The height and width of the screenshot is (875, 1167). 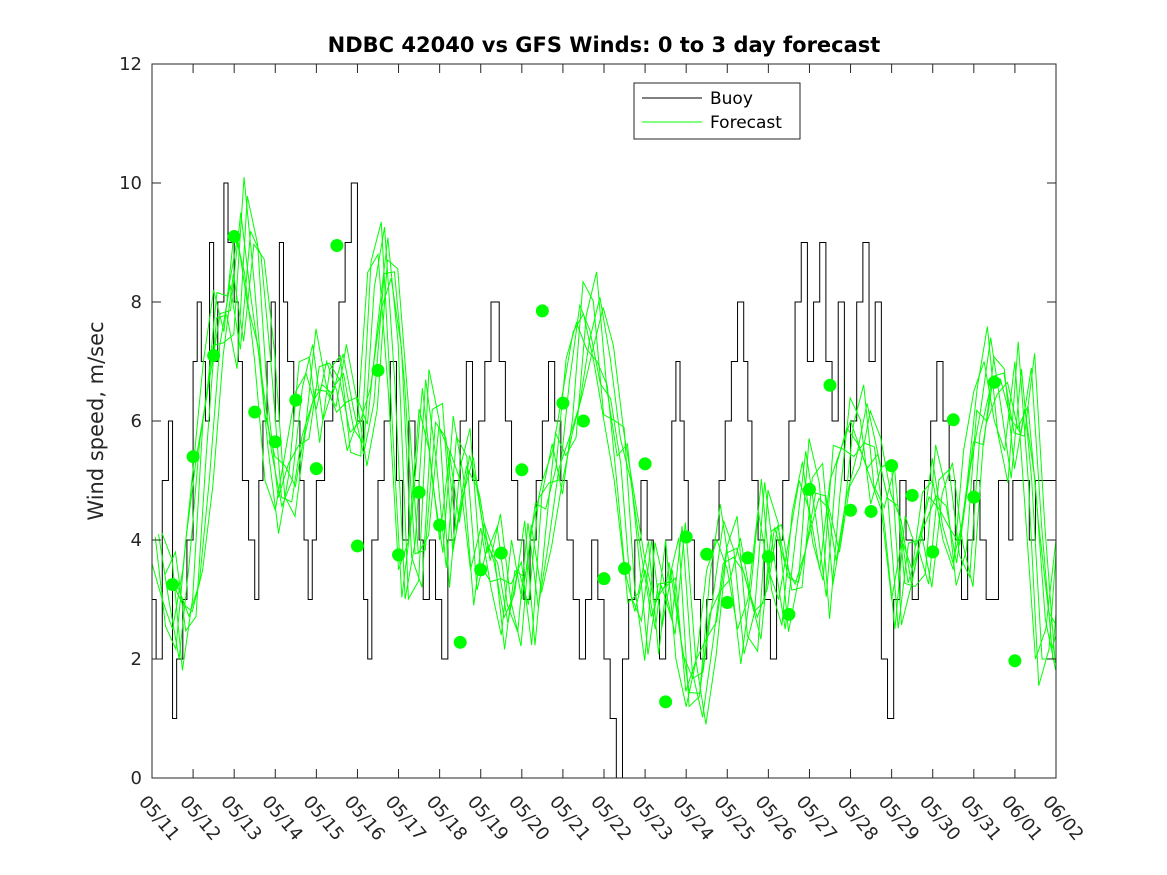 I want to click on x-tick-label: 05/17, so click(x=405, y=818).